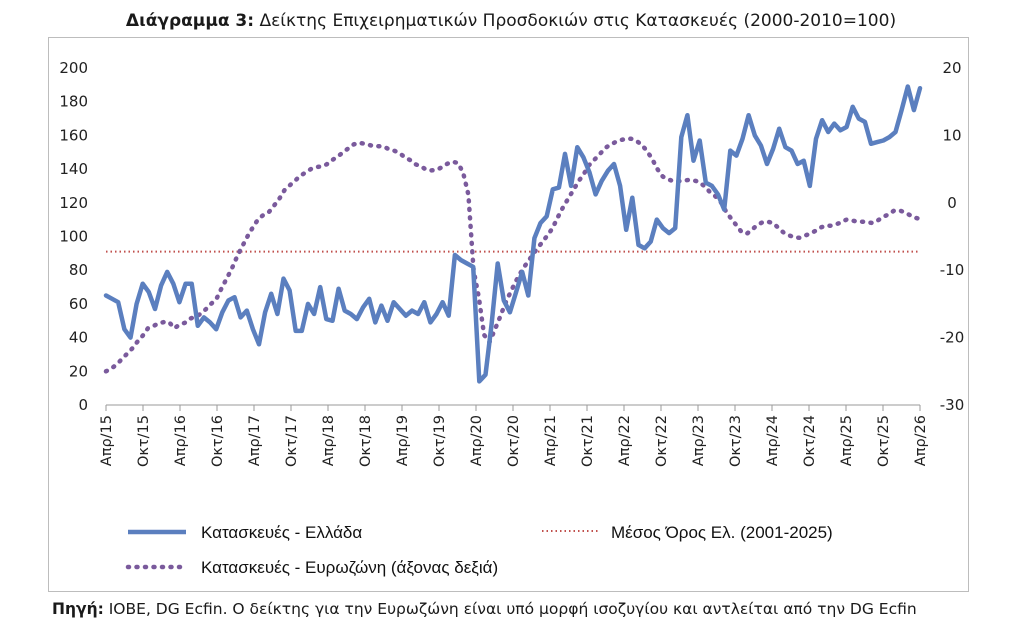 The image size is (1022, 630). What do you see at coordinates (951, 68) in the screenshot?
I see `y-right-tick-label: 20` at bounding box center [951, 68].